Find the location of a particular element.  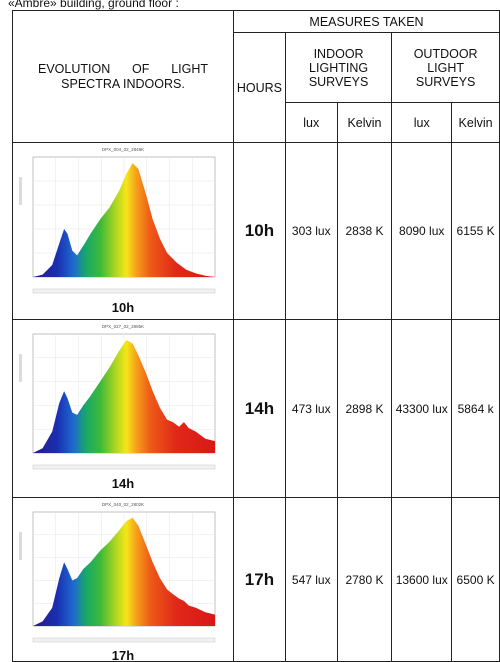

indoor-lux-value: 473 lux is located at coordinates (311, 408).